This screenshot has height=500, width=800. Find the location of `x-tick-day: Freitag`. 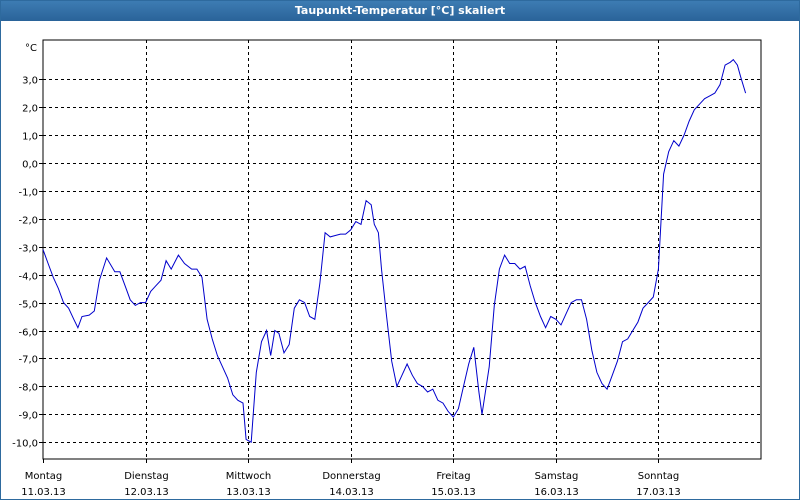

x-tick-day: Freitag is located at coordinates (453, 476).